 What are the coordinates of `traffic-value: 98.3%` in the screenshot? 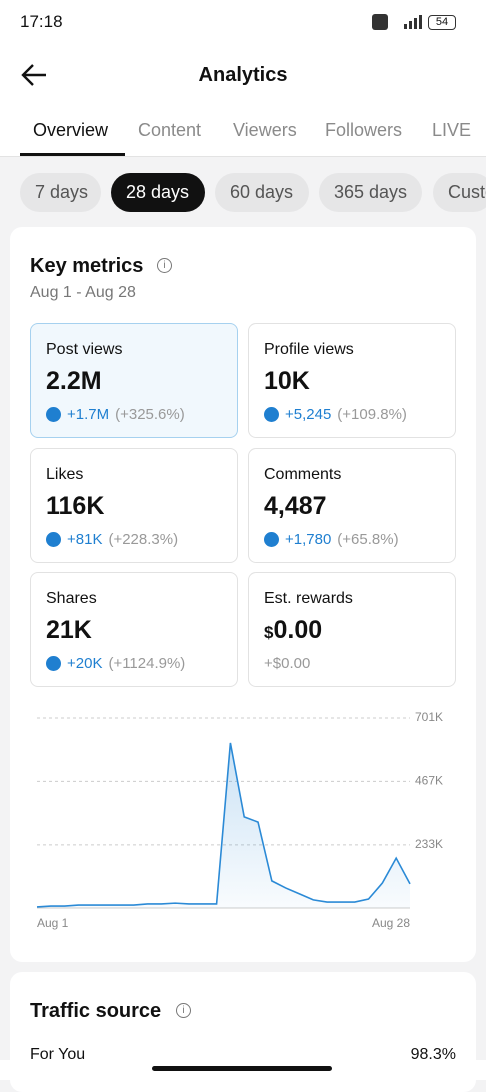 It's located at (433, 1054).